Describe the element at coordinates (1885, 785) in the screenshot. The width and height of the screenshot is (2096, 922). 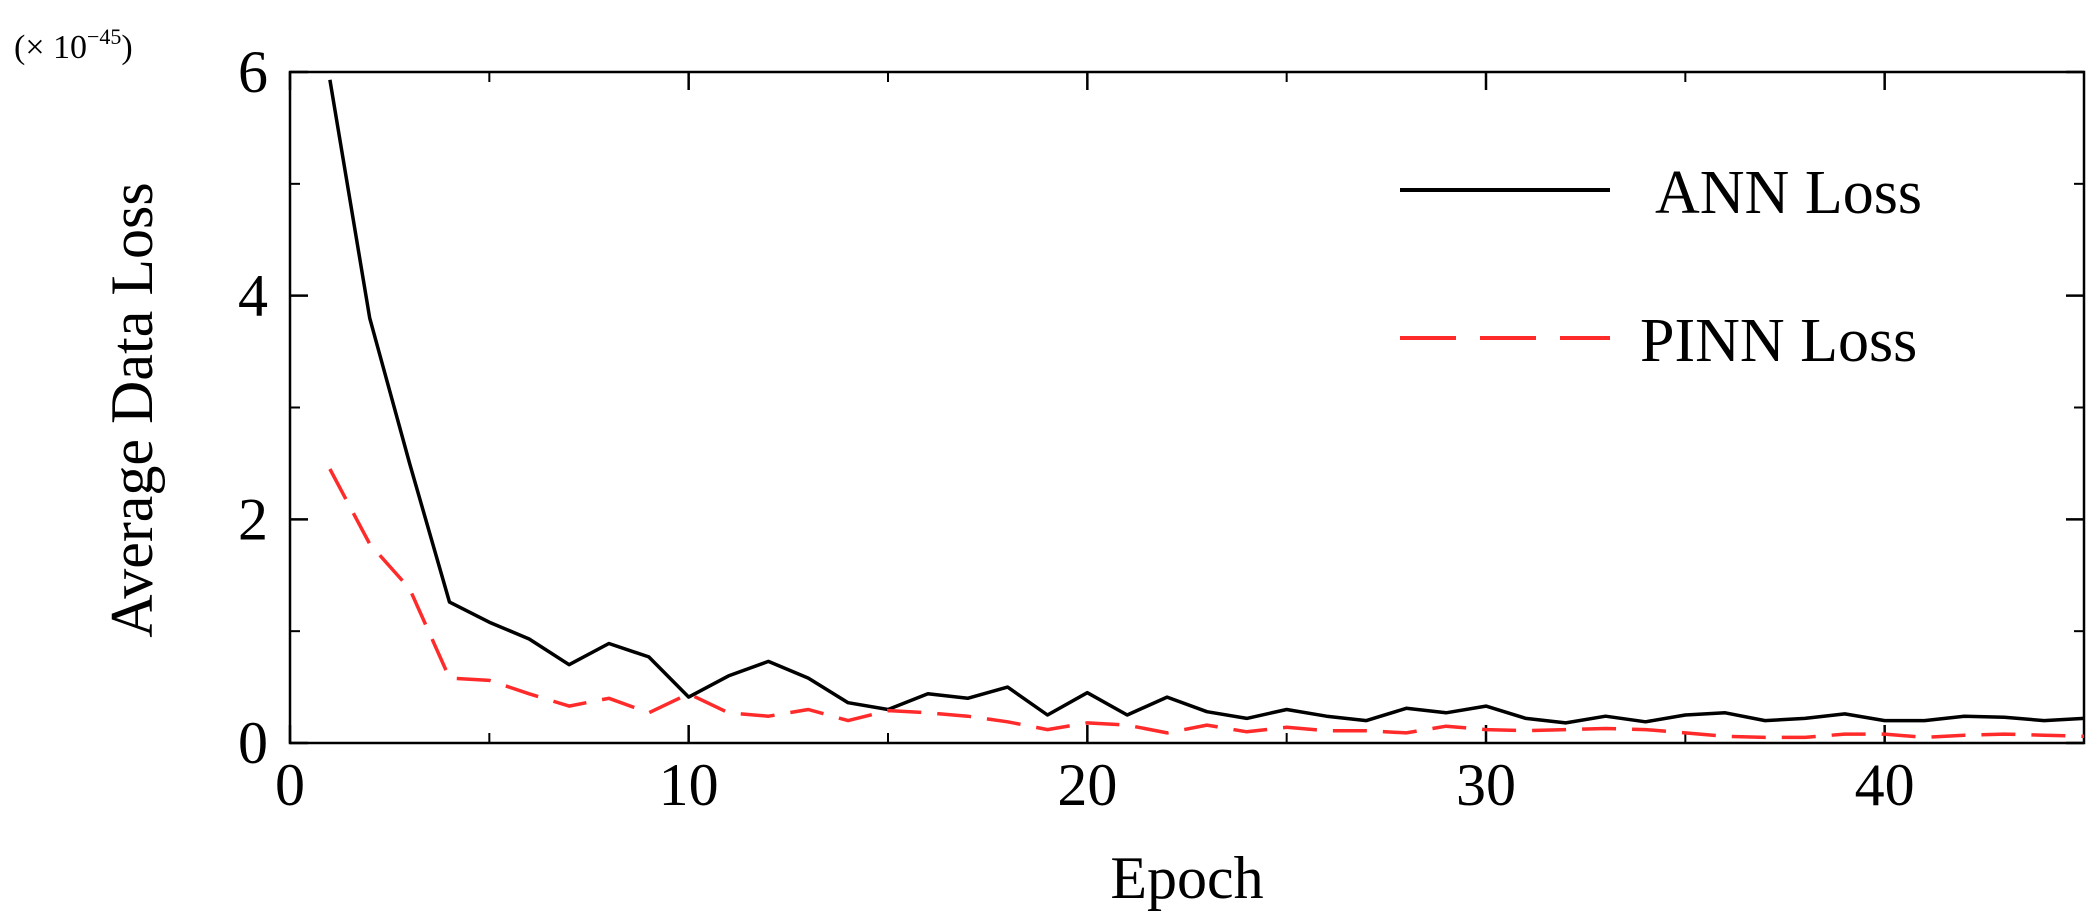
I see `x-tick-label: 40` at that location.